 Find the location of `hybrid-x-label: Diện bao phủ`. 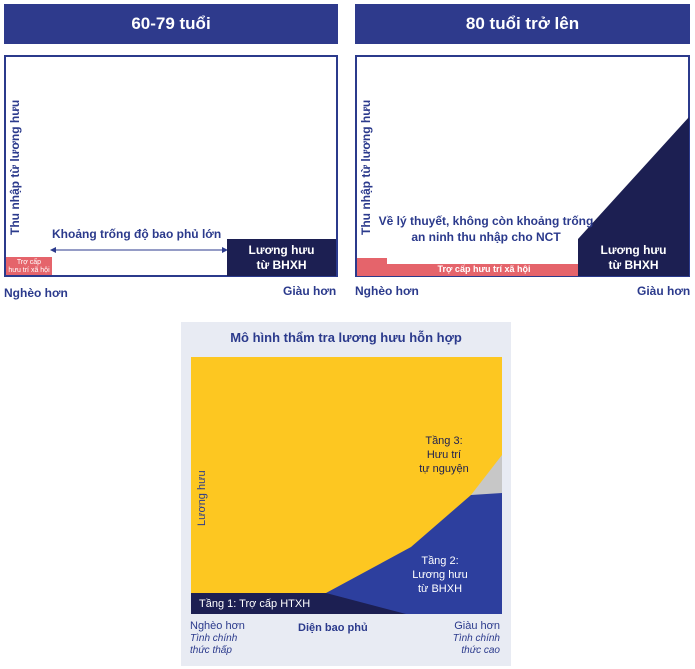

hybrid-x-label: Diện bao phủ is located at coordinates (333, 628).